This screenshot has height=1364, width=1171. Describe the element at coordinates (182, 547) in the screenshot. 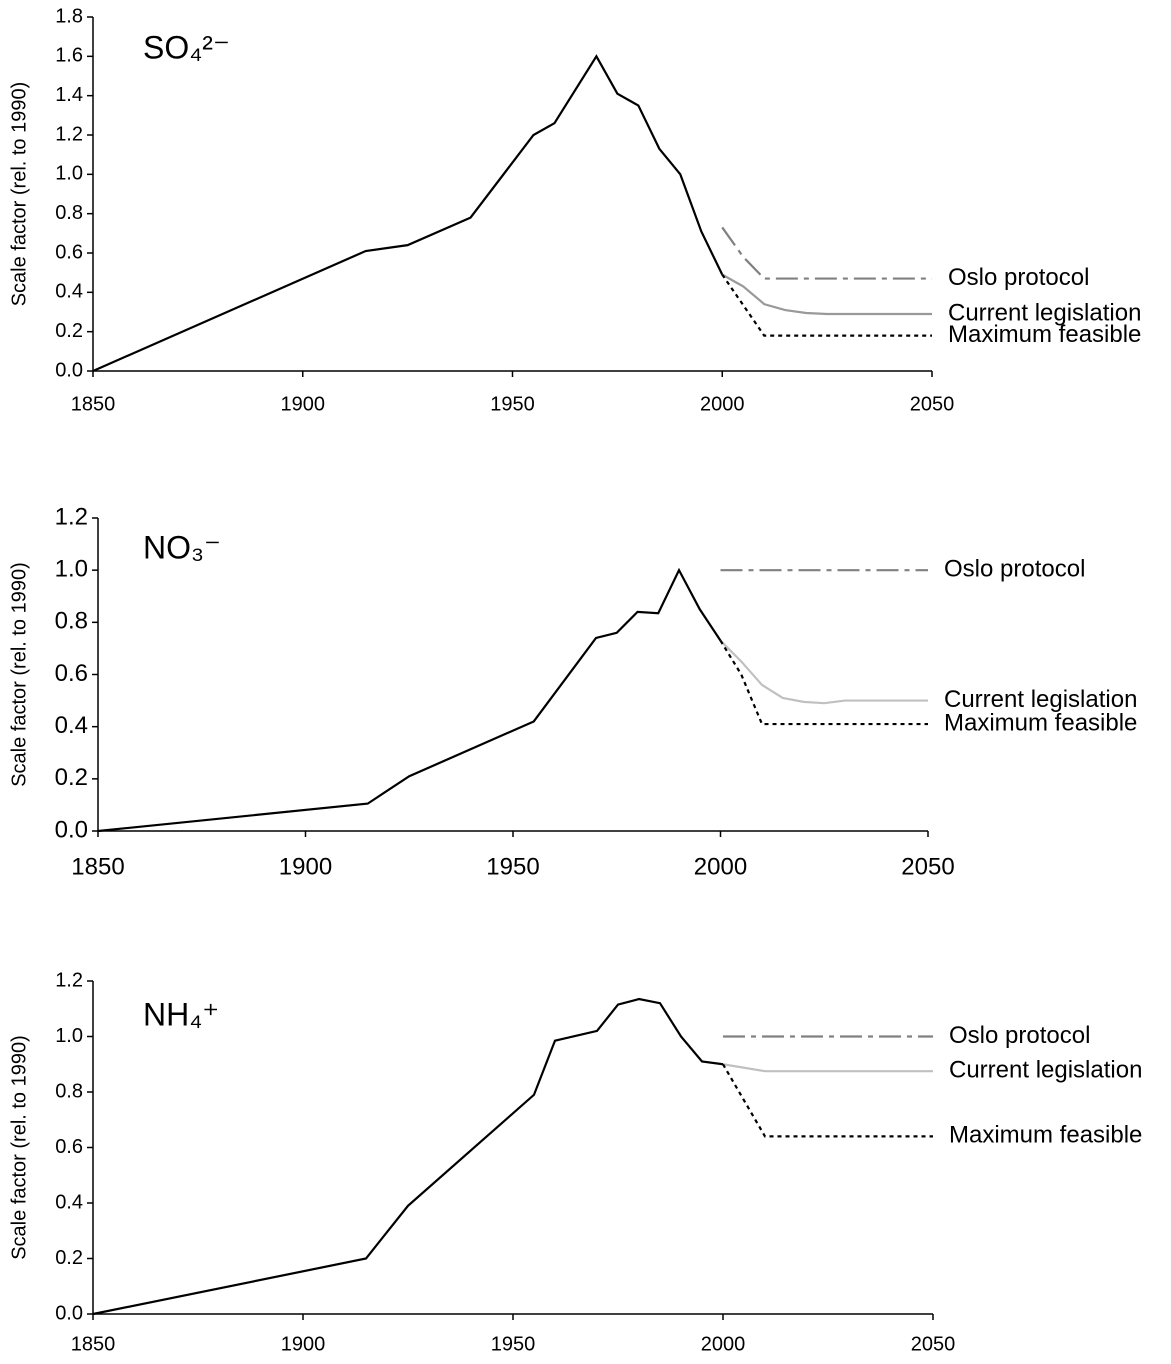

I see `panel-title: NO₃⁻` at that location.